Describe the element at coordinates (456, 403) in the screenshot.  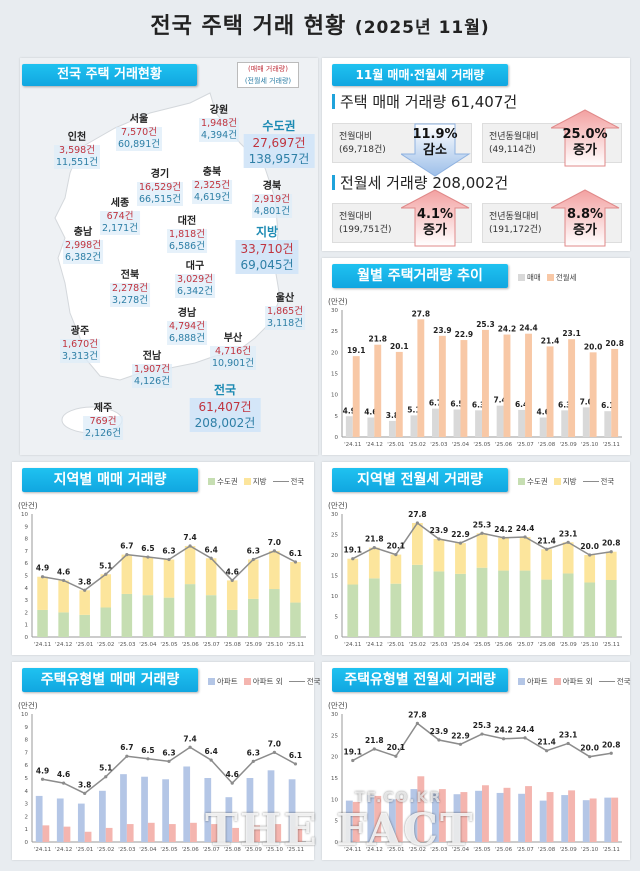
I see `data-label: 6.5` at that location.